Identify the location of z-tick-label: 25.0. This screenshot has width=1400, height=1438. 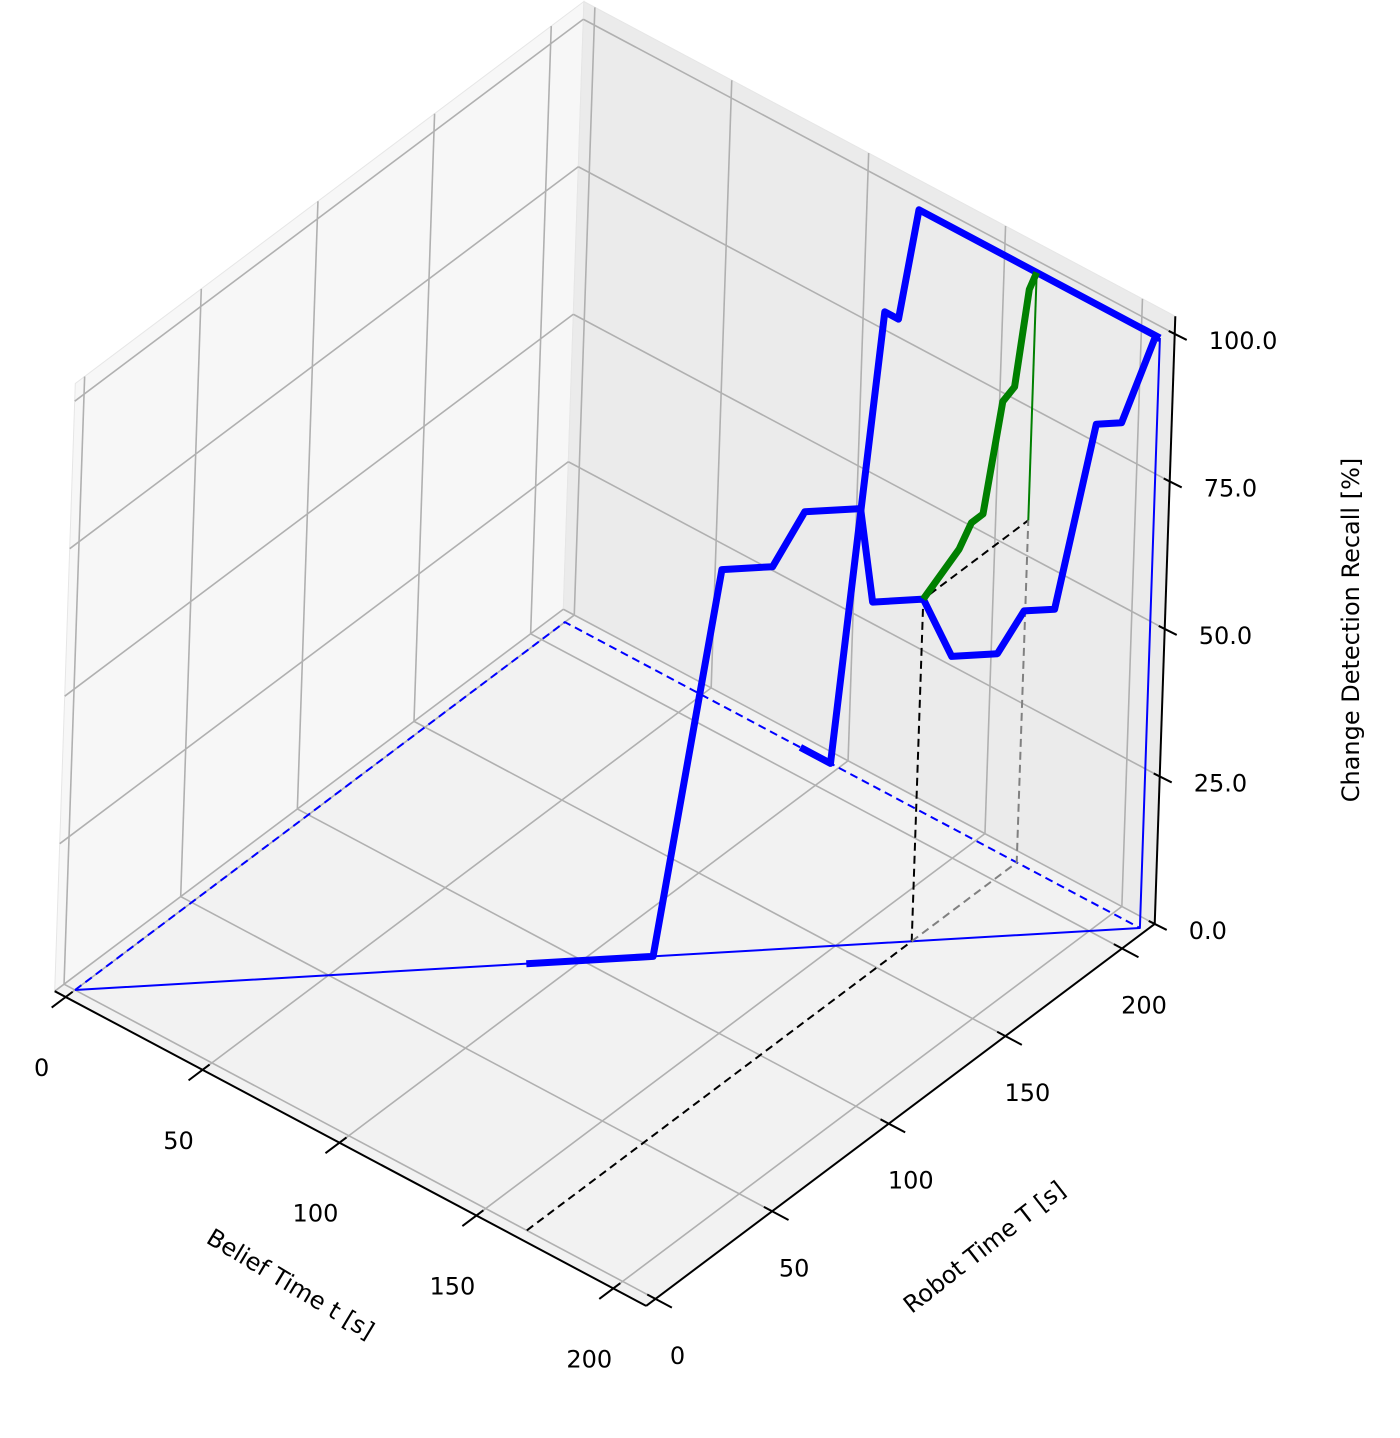
(1220, 783).